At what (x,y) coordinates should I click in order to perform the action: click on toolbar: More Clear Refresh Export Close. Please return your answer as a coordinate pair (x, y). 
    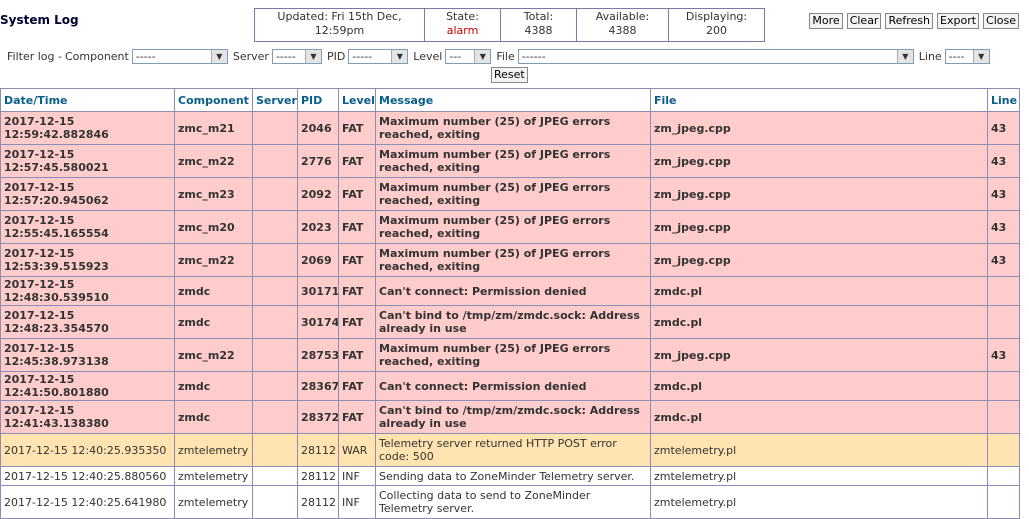
    Looking at the image, I should click on (914, 21).